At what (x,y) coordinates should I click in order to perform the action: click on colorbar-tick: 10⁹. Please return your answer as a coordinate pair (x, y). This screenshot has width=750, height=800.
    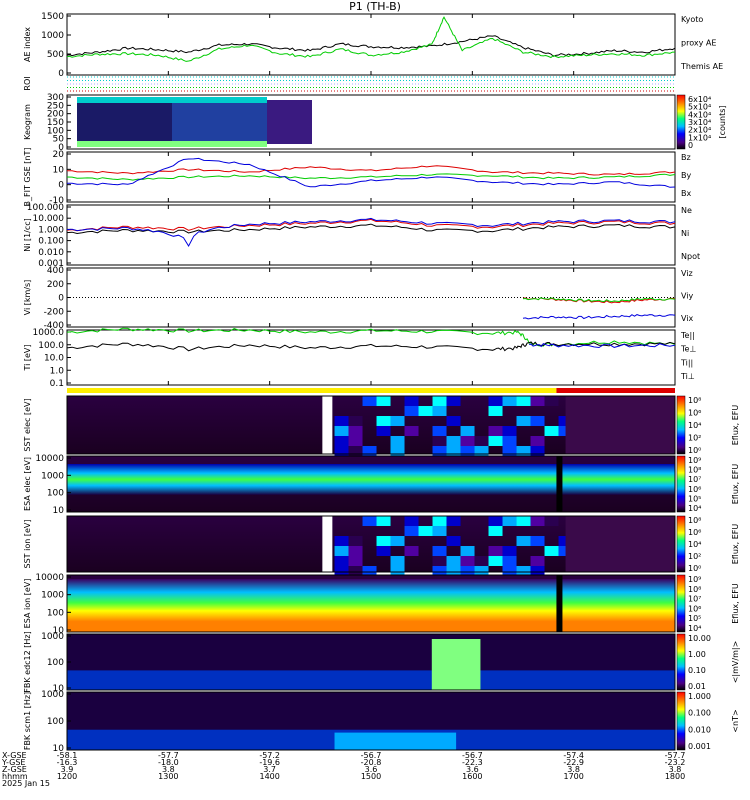
    Looking at the image, I should click on (694, 460).